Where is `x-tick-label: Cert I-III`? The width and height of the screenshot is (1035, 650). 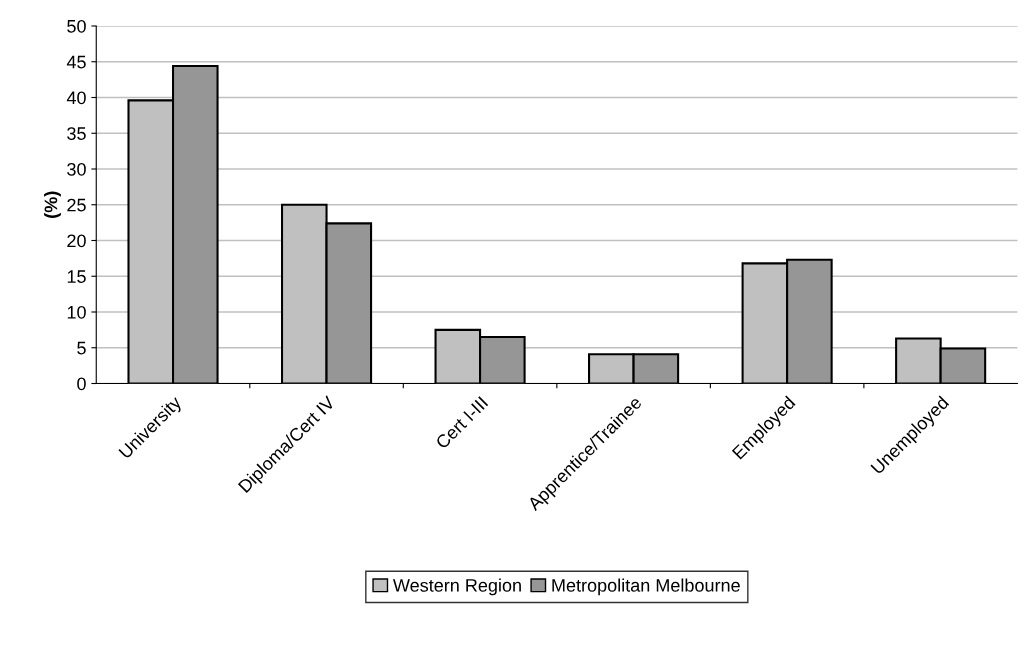 x-tick-label: Cert I-III is located at coordinates (461, 423).